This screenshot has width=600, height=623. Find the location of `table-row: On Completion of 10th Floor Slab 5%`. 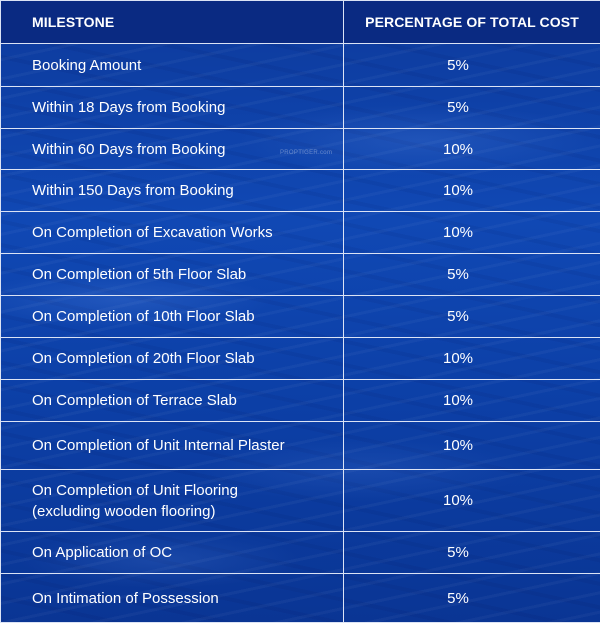

table-row: On Completion of 10th Floor Slab 5% is located at coordinates (300, 316).